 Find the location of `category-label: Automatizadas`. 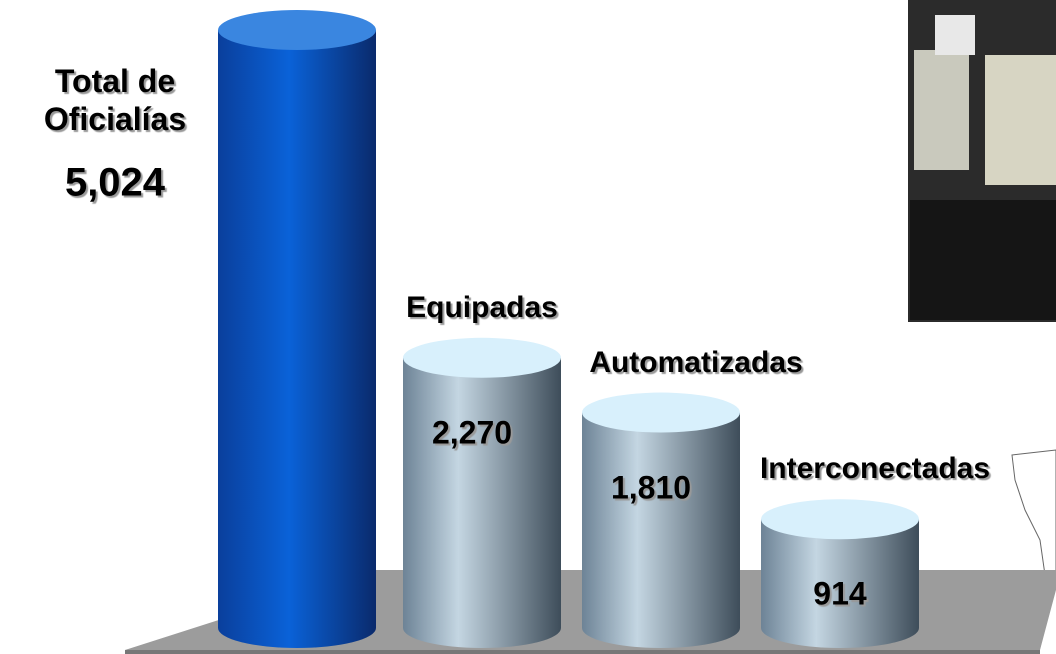

category-label: Automatizadas is located at coordinates (696, 362).